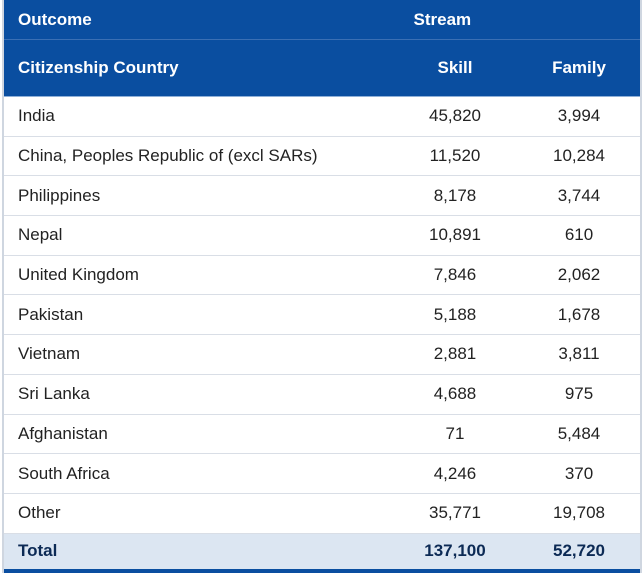 The image size is (644, 581). I want to click on table-row: United Kingdom 7,846 2,062, so click(322, 276).